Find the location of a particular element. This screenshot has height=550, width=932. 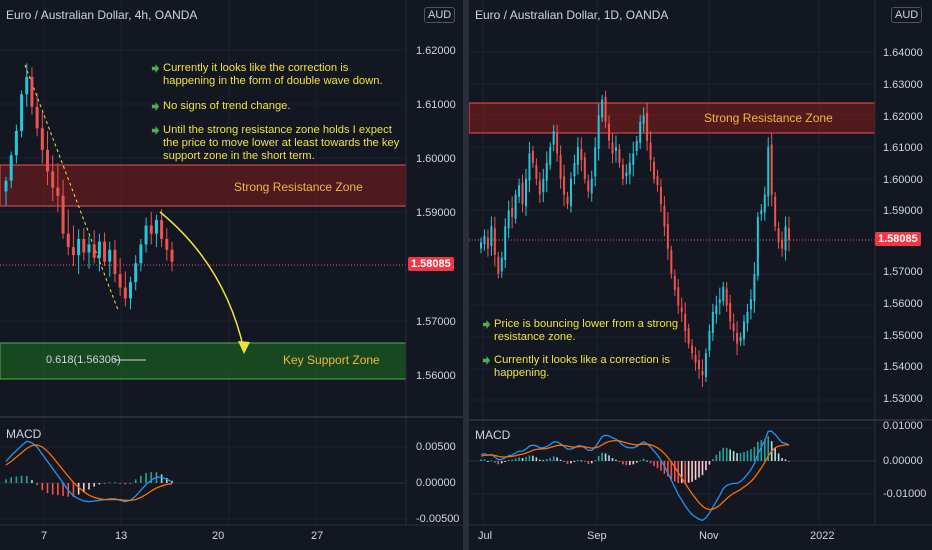

projection-arrow is located at coordinates (202, 281).